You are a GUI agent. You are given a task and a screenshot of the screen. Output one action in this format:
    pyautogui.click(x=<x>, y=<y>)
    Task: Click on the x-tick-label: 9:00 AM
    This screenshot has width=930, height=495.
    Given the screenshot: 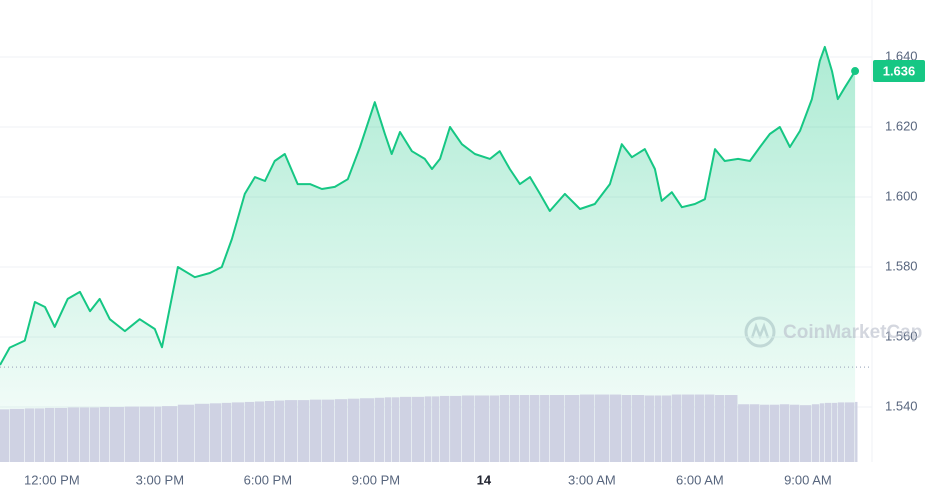 What is the action you would take?
    pyautogui.click(x=808, y=479)
    